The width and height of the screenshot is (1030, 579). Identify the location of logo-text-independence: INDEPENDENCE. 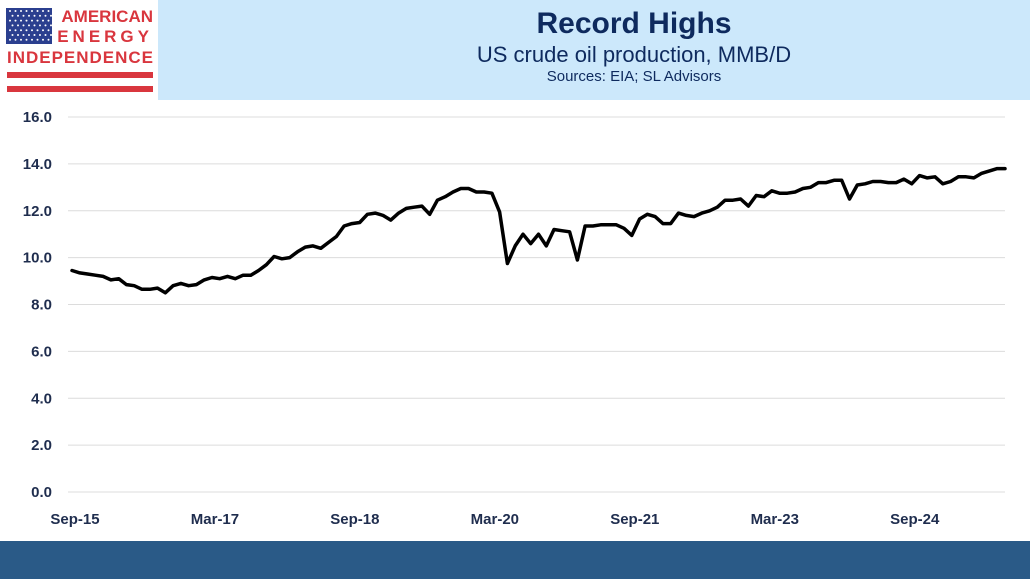
(80, 57).